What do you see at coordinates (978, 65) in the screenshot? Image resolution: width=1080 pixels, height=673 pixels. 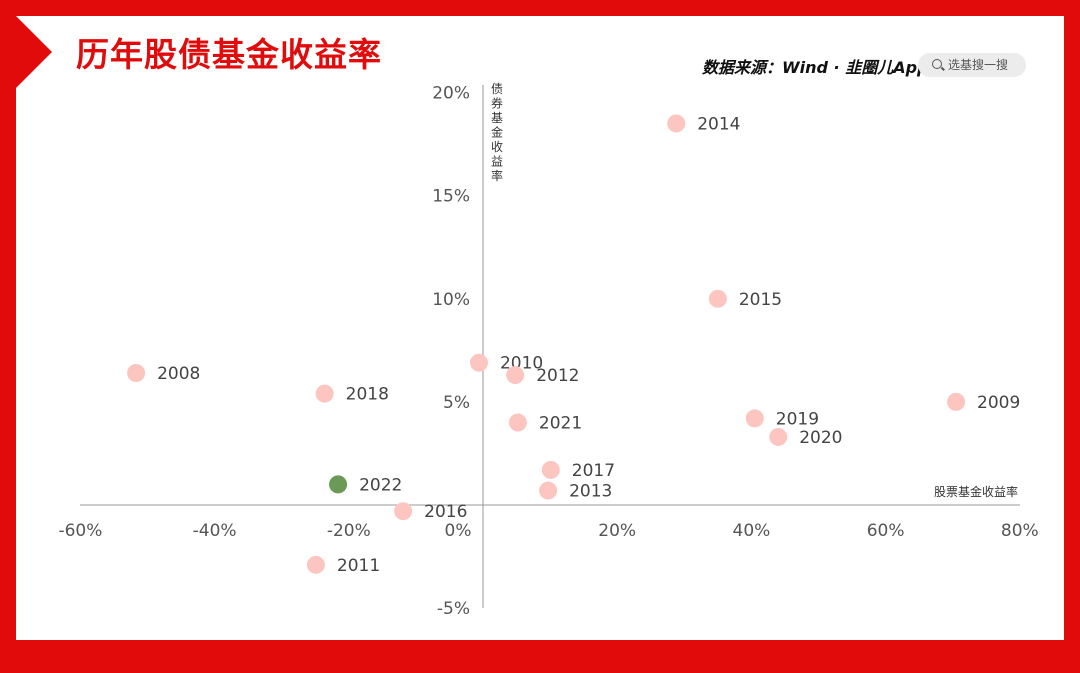 I see `search-label: 选基搜一搜` at bounding box center [978, 65].